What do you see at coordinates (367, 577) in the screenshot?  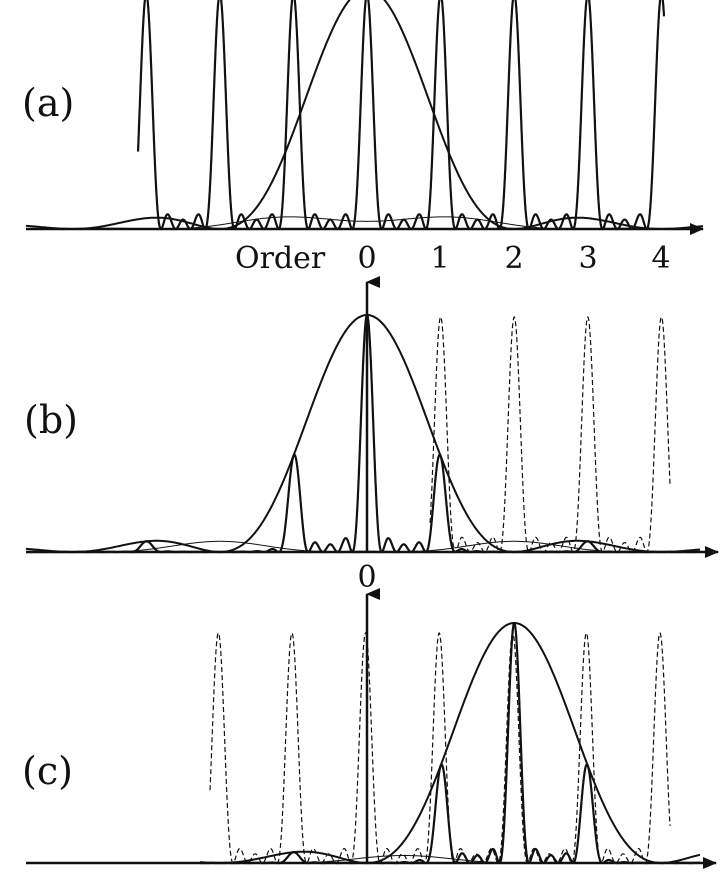 I see `panel-b-order-label-0: 0` at bounding box center [367, 577].